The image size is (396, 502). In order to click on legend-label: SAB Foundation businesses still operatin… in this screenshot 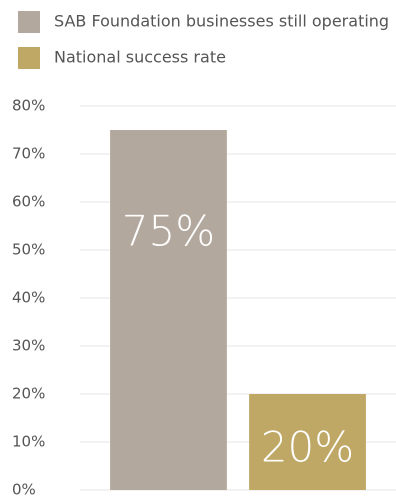, I will do `click(221, 21)`.